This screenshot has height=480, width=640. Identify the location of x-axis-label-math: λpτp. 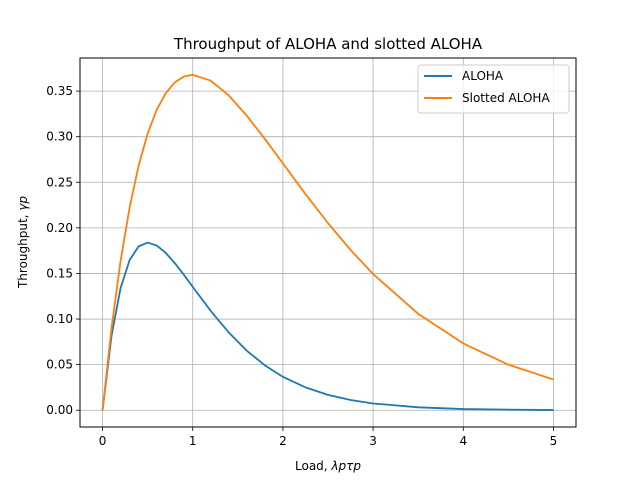
(345, 466).